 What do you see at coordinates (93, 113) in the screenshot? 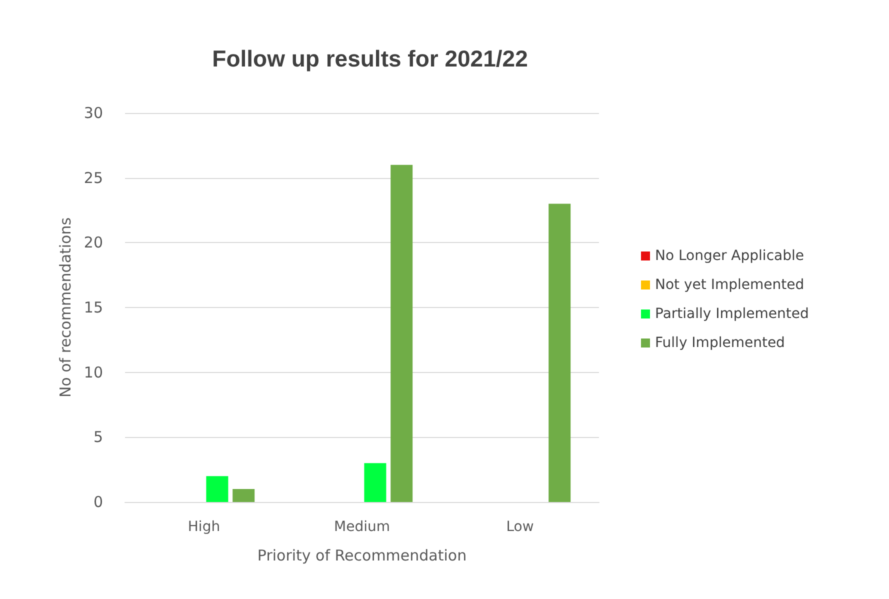
I see `y-tick-label: 30` at bounding box center [93, 113].